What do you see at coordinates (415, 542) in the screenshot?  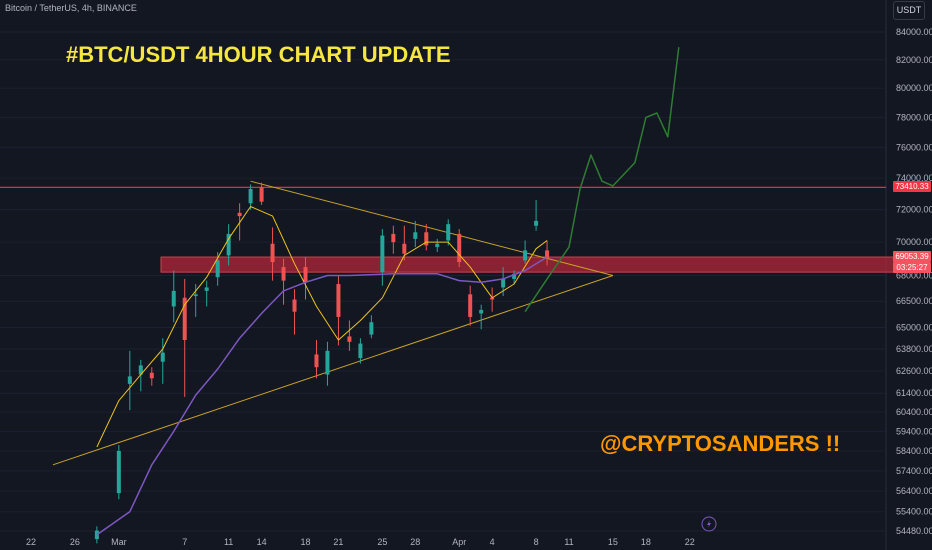 I see `x-tick-label: 28` at bounding box center [415, 542].